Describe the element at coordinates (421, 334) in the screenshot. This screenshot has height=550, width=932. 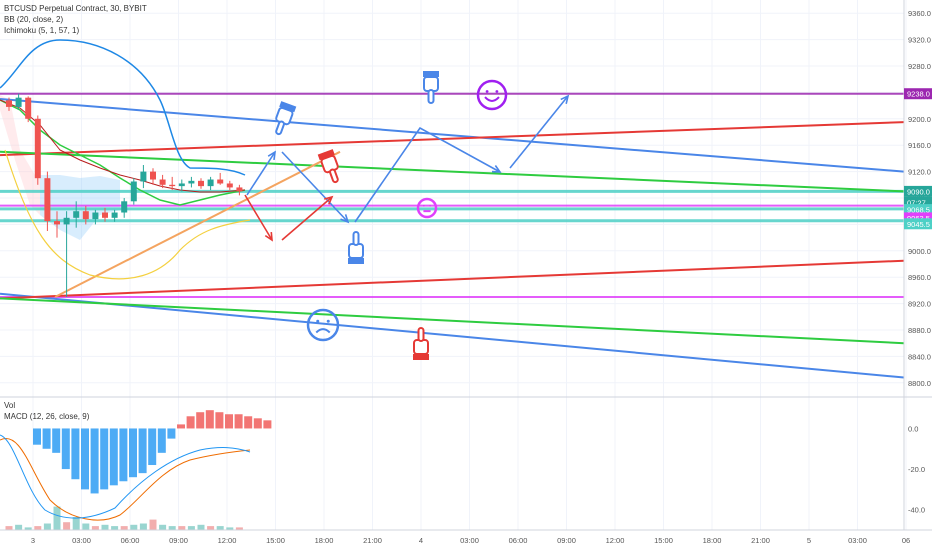
I see `pointing-hand-up-icon-finger` at that location.